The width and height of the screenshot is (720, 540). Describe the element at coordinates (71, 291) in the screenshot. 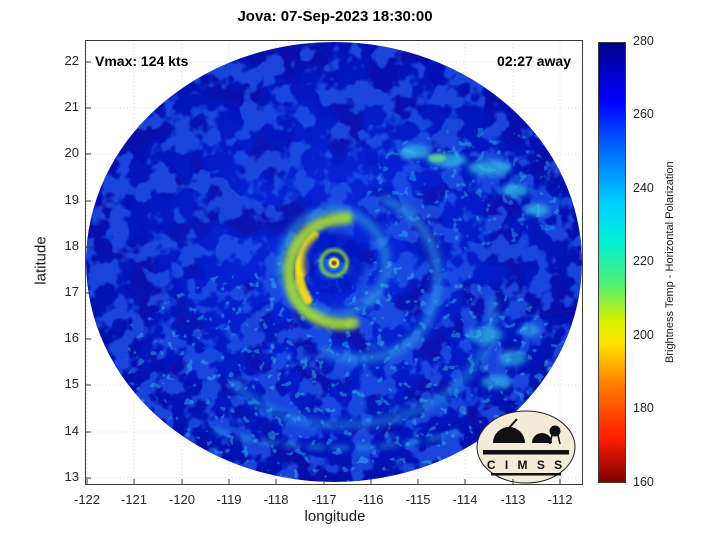

I see `y-tick-label: 17` at that location.